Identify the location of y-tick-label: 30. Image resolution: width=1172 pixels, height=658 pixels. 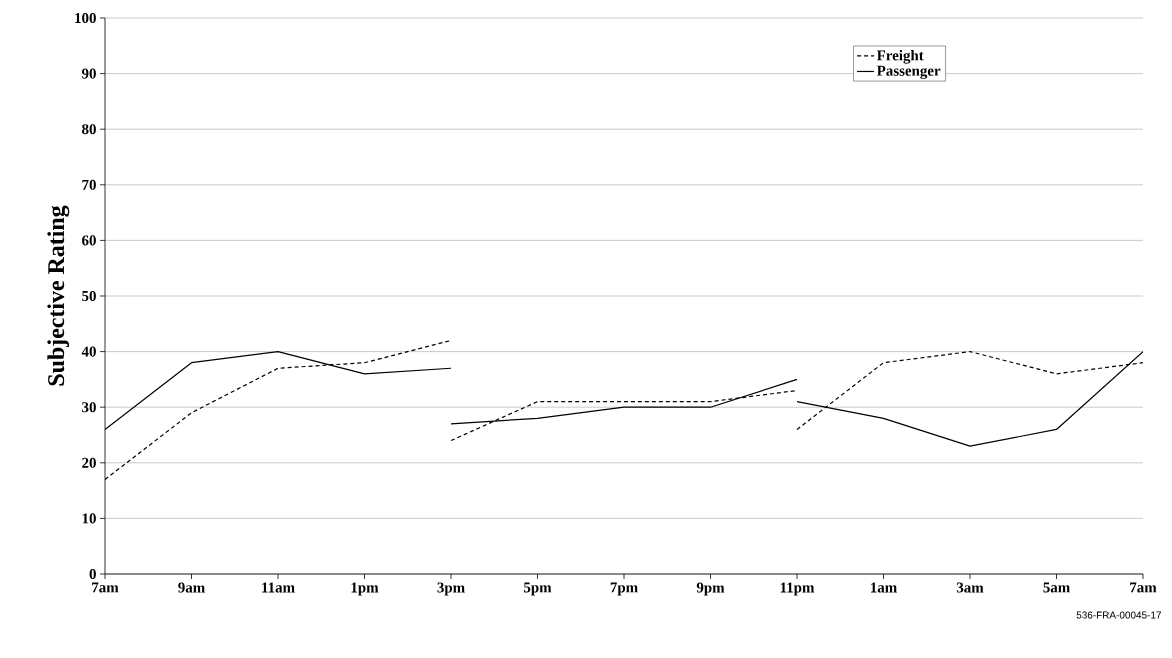
(89, 407).